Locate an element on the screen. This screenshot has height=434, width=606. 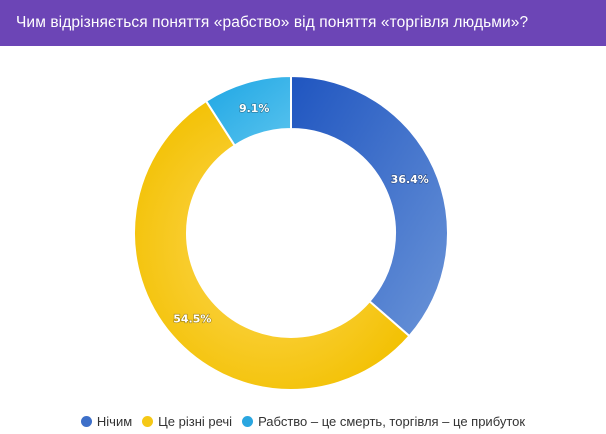
slice-label-2: 54.5% is located at coordinates (192, 318).